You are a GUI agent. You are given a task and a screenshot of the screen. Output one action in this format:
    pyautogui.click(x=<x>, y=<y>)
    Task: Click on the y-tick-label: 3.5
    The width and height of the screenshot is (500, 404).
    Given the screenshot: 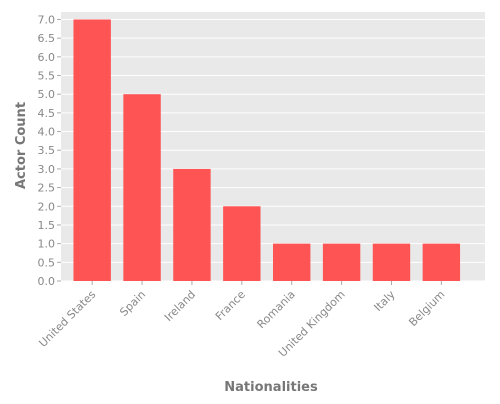 What is the action you would take?
    pyautogui.click(x=47, y=150)
    